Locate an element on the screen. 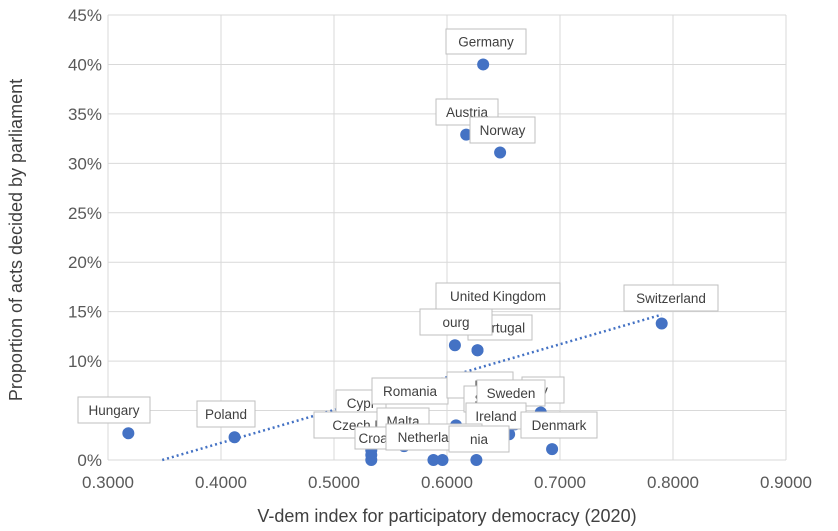 The height and width of the screenshot is (531, 838). point-portugal is located at coordinates (454, 345).